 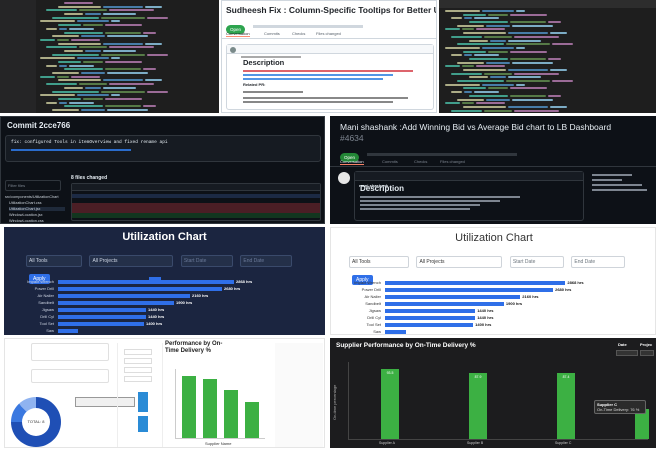 I want to click on date-label: Date, so click(x=622, y=344).